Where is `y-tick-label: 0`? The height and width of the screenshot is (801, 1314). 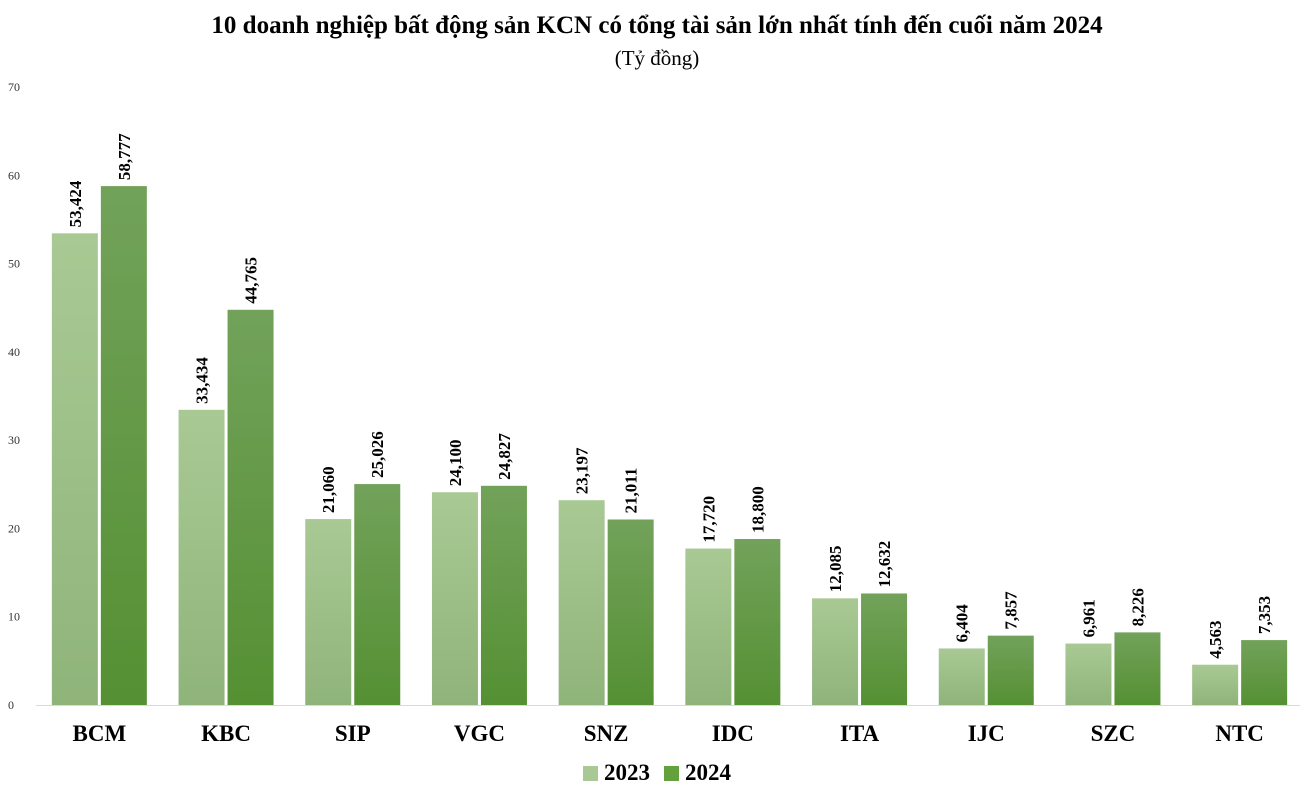 y-tick-label: 0 is located at coordinates (11, 705).